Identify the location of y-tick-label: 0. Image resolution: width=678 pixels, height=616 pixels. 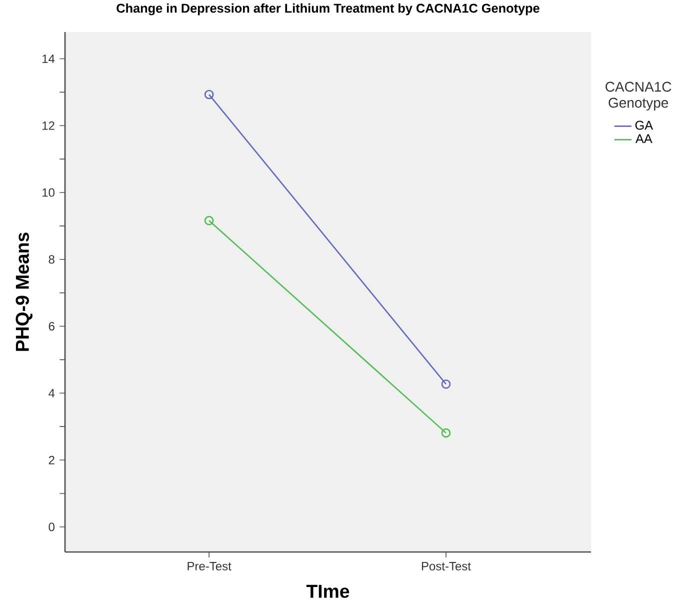
(51, 527).